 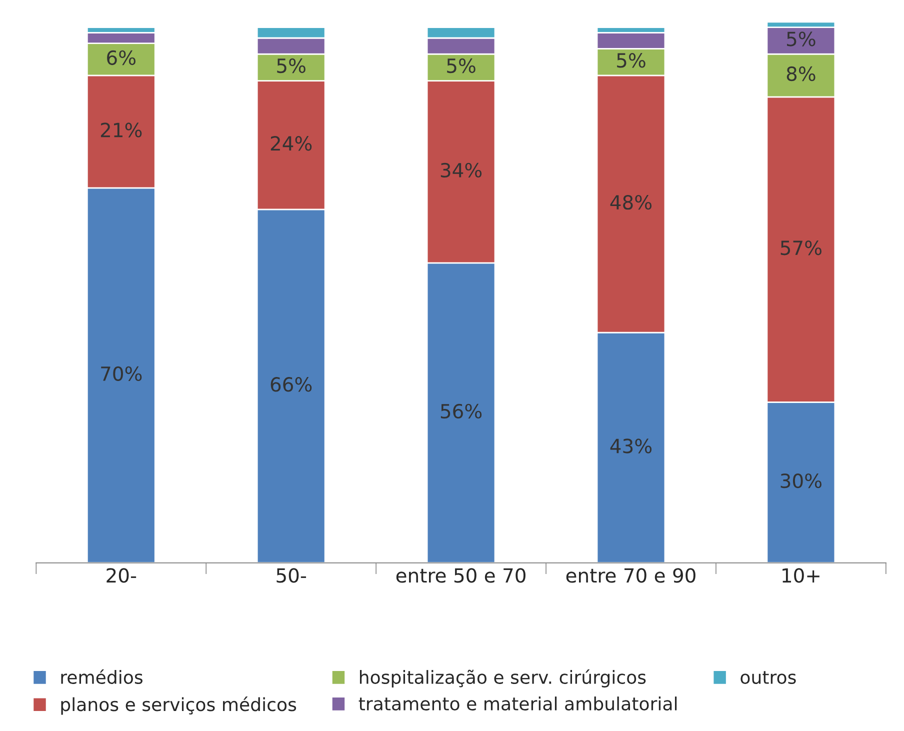 What do you see at coordinates (121, 575) in the screenshot?
I see `x-tick-label: 20-` at bounding box center [121, 575].